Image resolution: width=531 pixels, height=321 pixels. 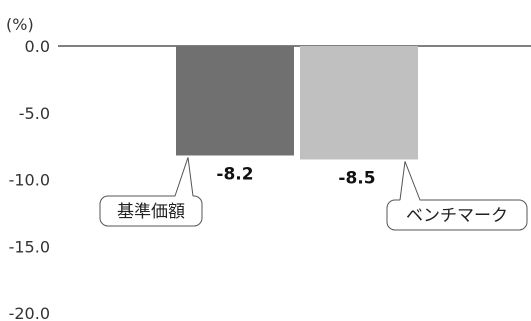 What do you see at coordinates (34, 113) in the screenshot?
I see `y-tick-label: -5.0` at bounding box center [34, 113].